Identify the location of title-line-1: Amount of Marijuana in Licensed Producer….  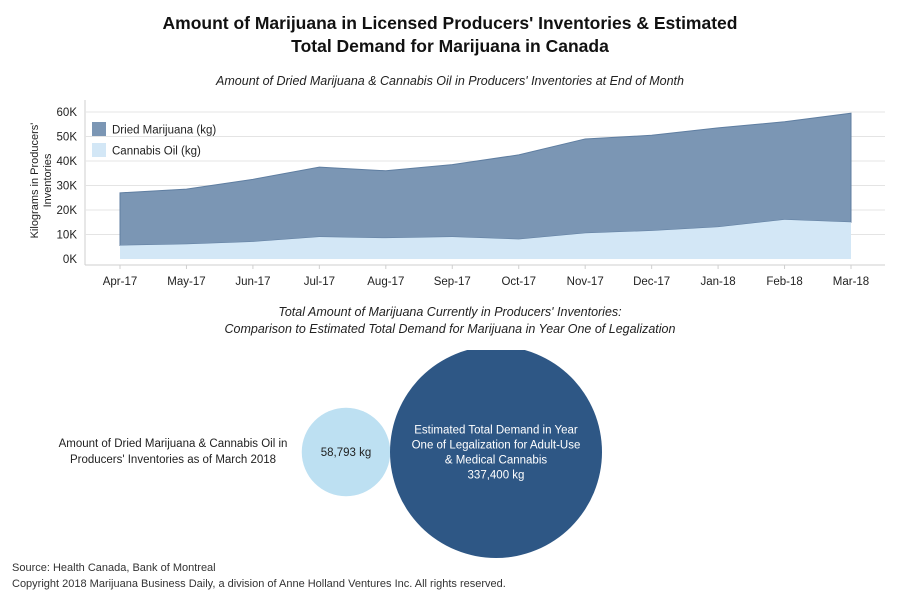
(450, 23).